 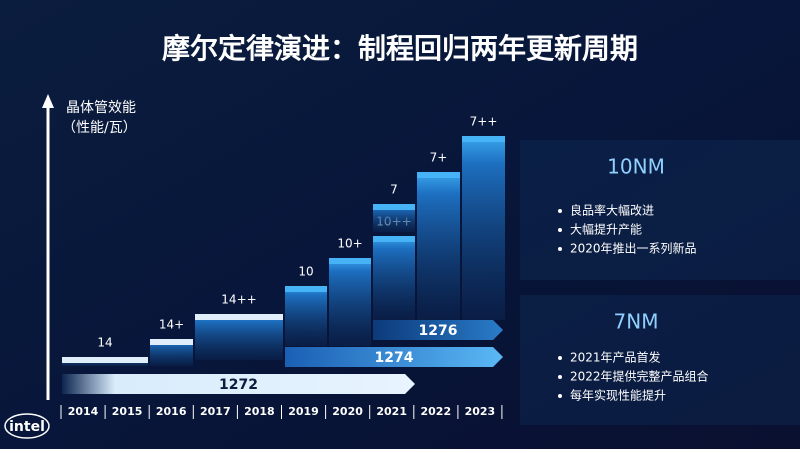 I want to click on year-label: 2018, so click(x=259, y=411).